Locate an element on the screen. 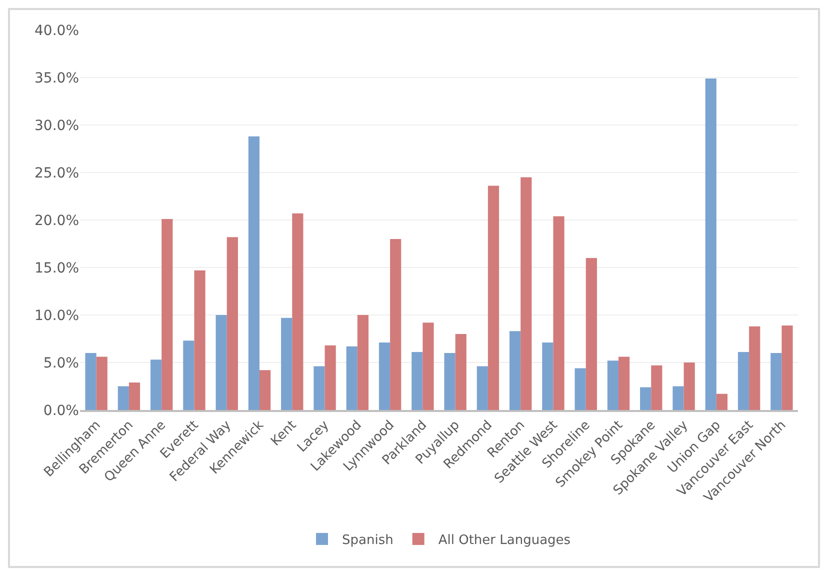  y-tick-label: 25.0% is located at coordinates (56, 173).